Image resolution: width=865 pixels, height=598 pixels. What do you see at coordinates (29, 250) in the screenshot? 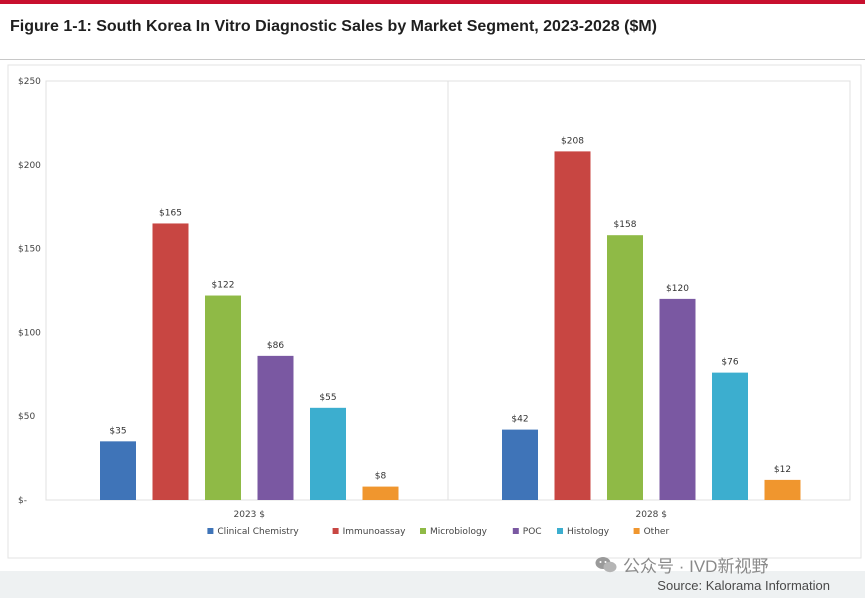
I see `y-tick-label: $150` at bounding box center [29, 250].